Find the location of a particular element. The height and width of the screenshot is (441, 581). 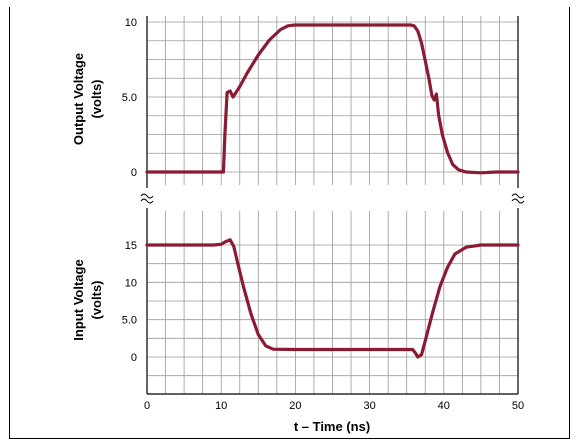

x-tick-label: 40 is located at coordinates (444, 406).